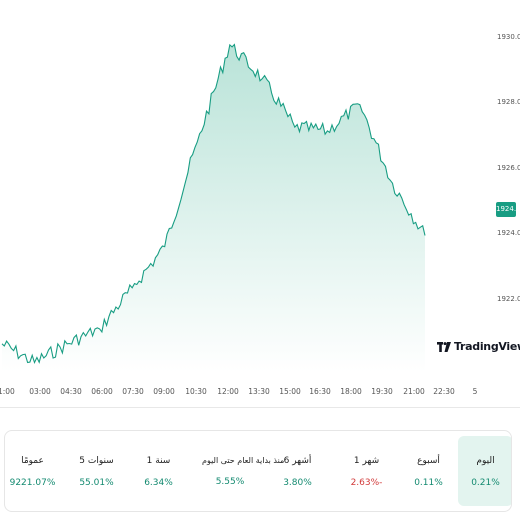  Describe the element at coordinates (508, 37) in the screenshot. I see `price-axis-tick: 1930.00` at that location.